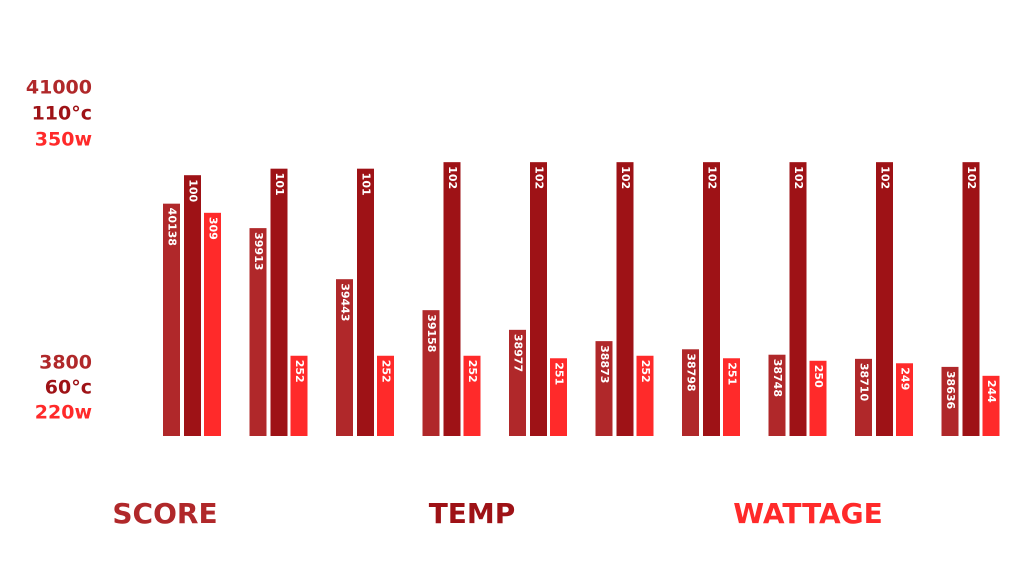 This screenshot has height=576, width=1024. I want to click on y-tick-label: 3800, so click(65, 363).